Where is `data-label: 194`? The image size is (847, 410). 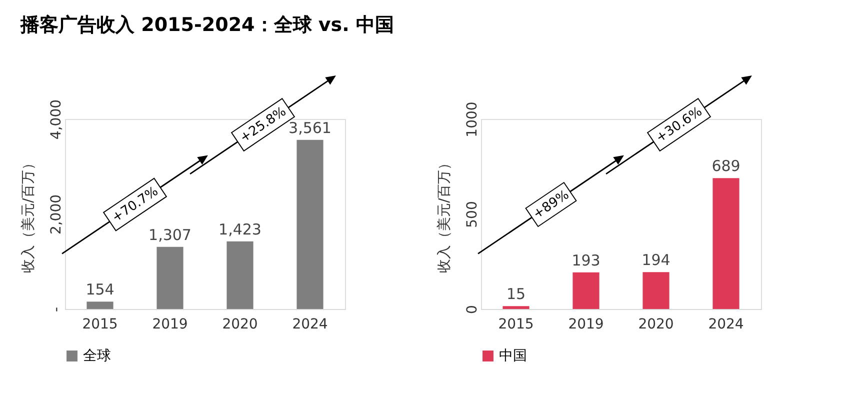 data-label: 194 is located at coordinates (656, 260).